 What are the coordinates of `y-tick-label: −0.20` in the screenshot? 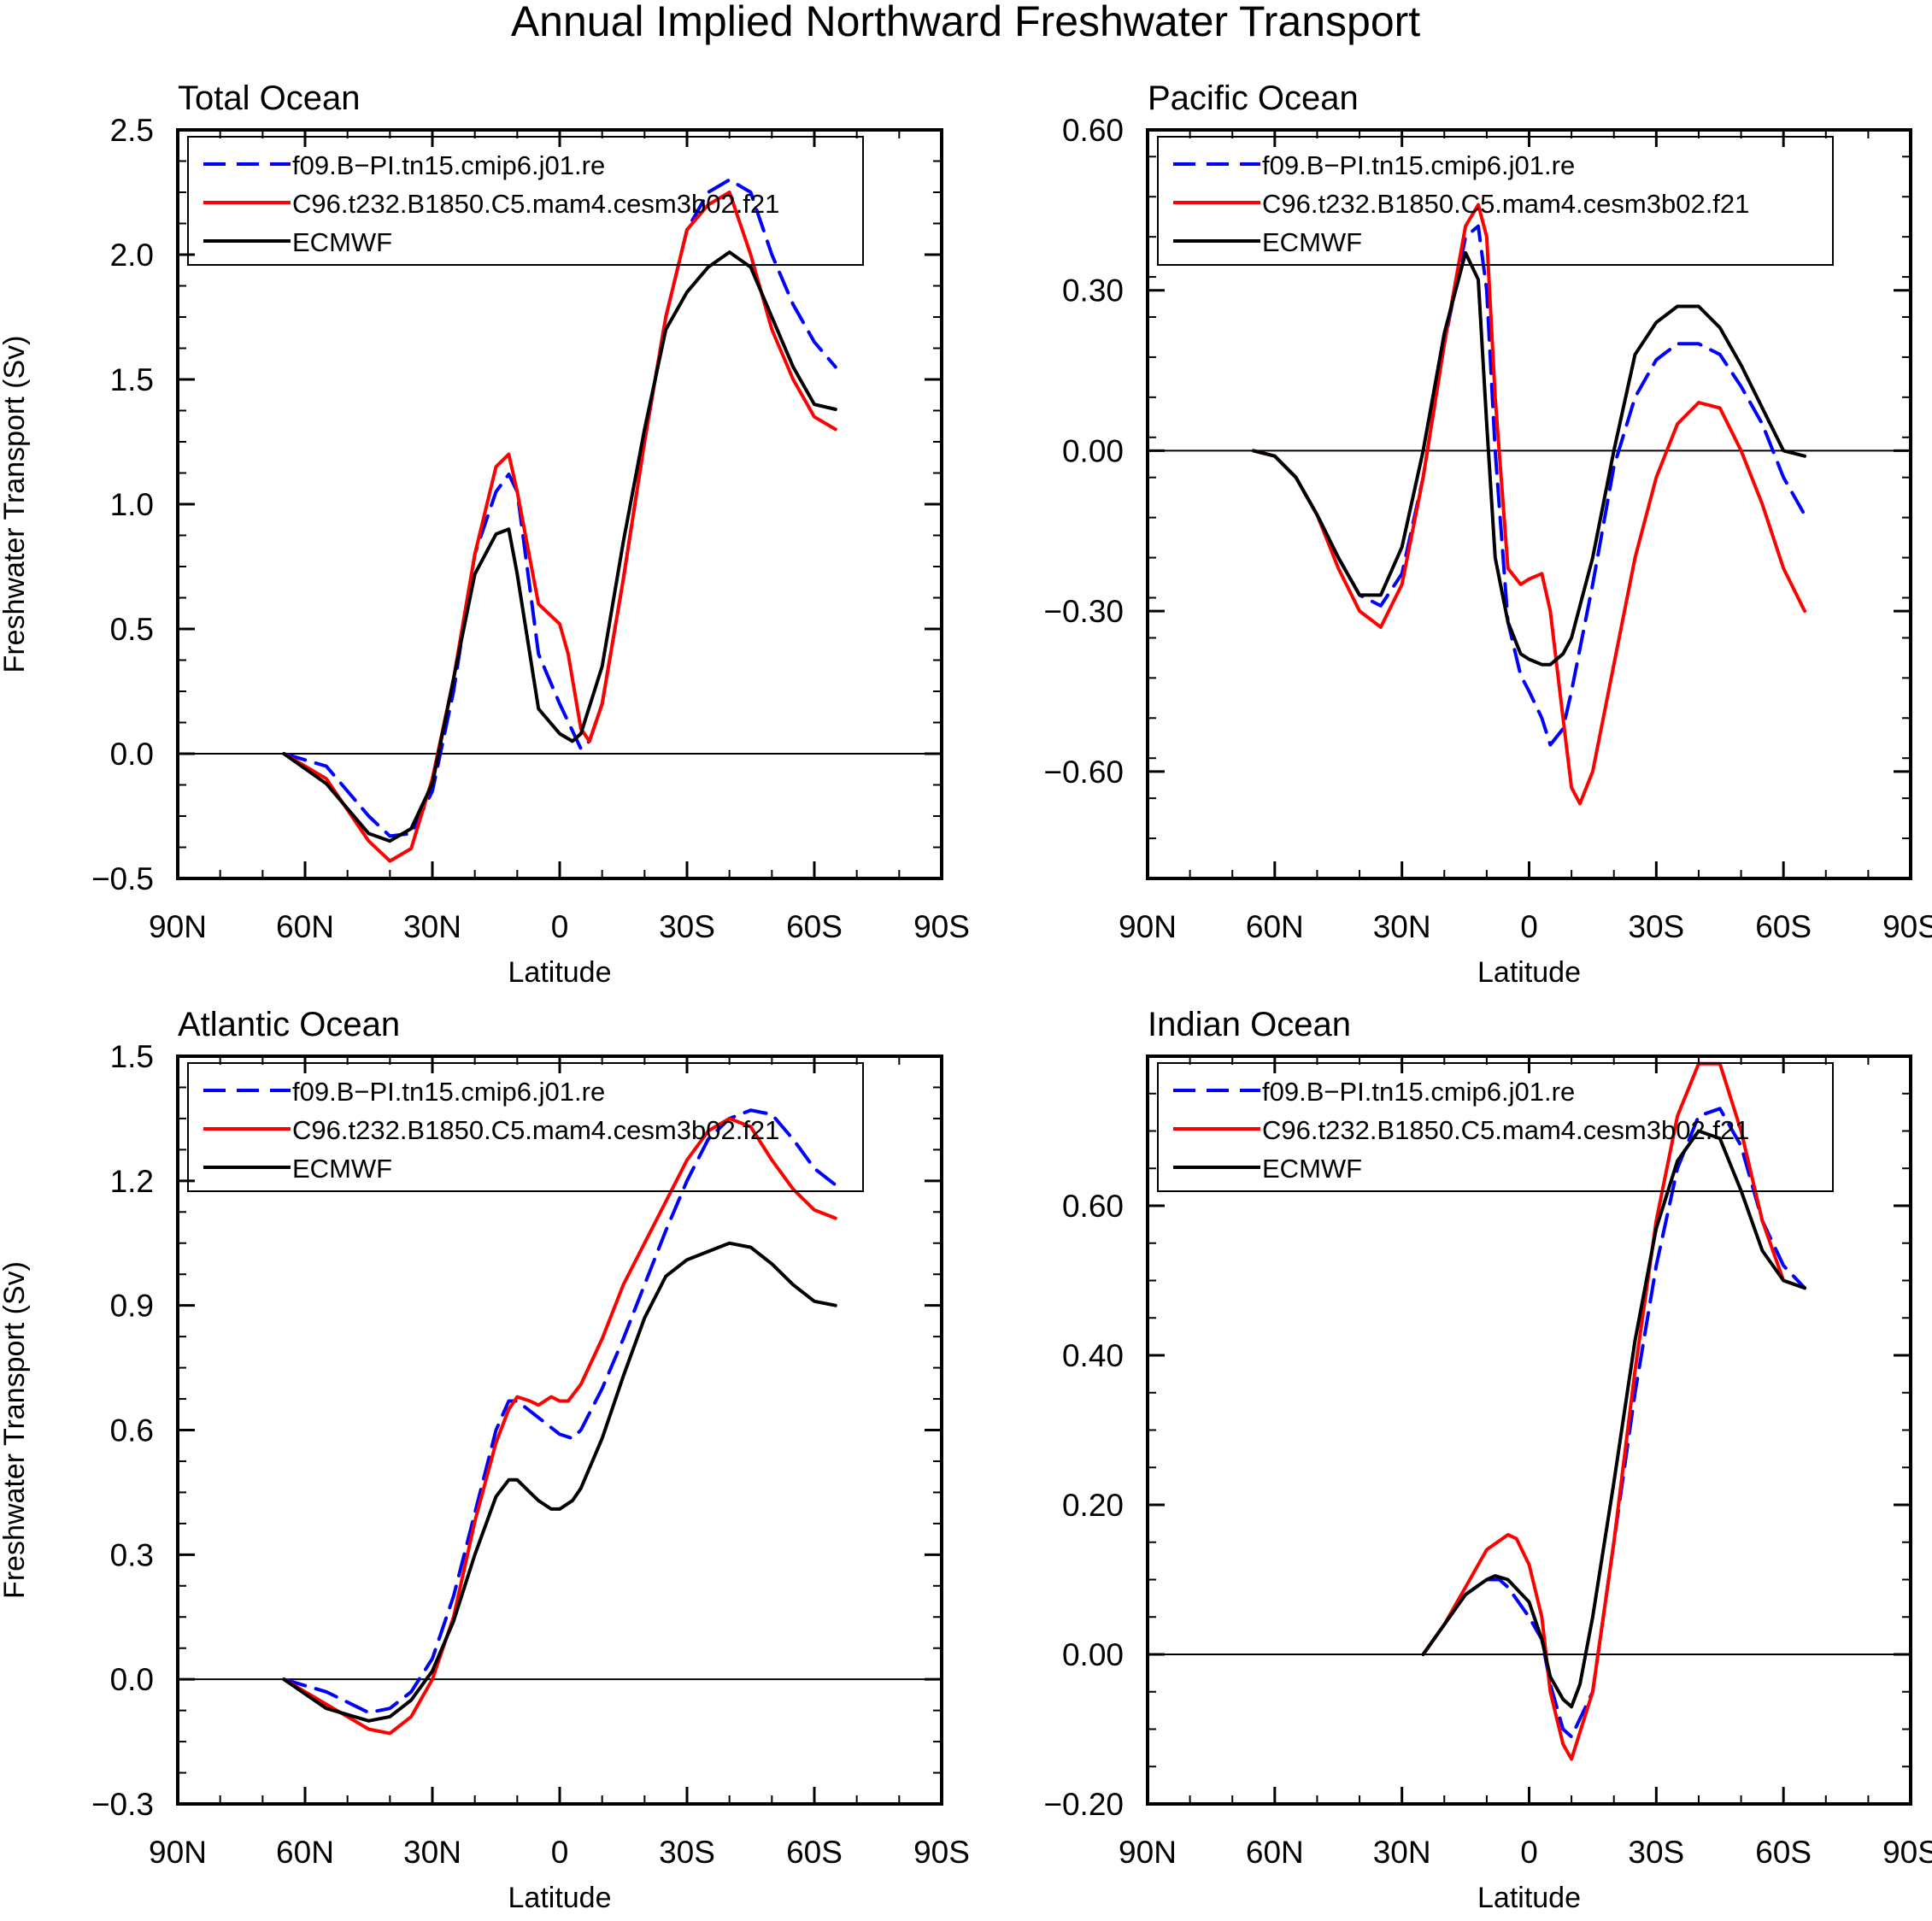 It's located at (1083, 1804).